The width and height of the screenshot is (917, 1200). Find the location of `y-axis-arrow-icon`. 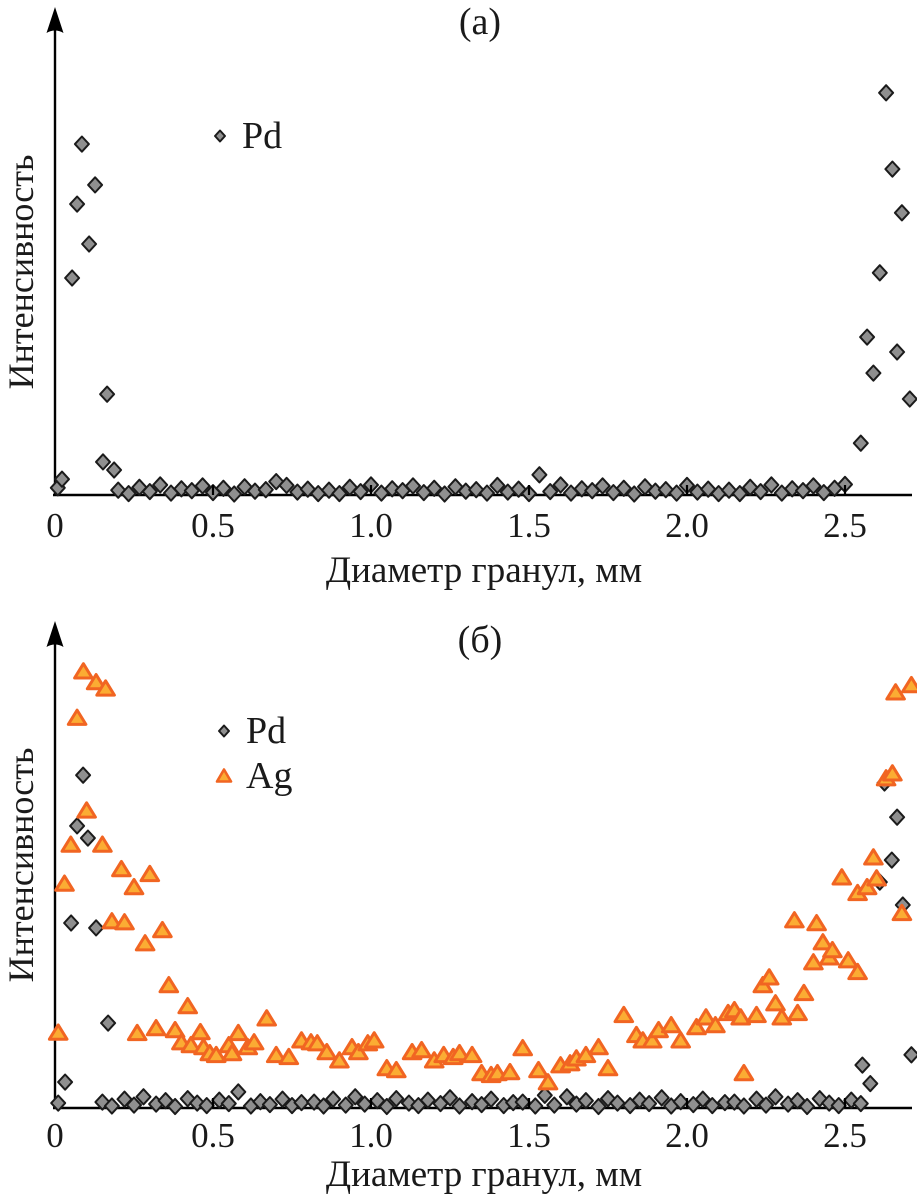

y-axis-arrow-icon is located at coordinates (55, 634).